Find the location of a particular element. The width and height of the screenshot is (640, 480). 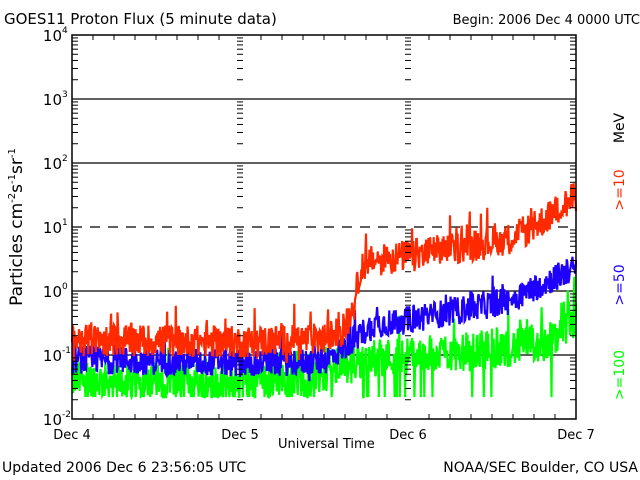

x-tick-labels: Dec 4 Dec 5 Dec 6 Dec 7 is located at coordinates (324, 435).